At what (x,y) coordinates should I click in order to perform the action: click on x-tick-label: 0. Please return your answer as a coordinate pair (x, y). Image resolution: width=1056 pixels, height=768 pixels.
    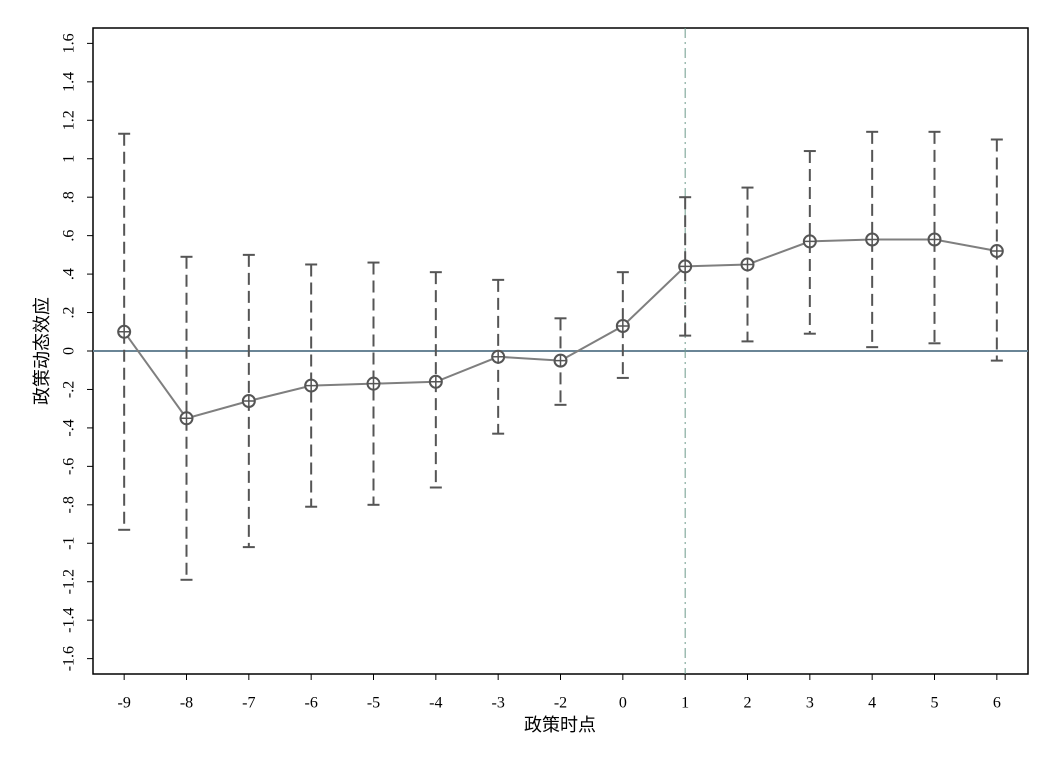
    Looking at the image, I should click on (623, 703).